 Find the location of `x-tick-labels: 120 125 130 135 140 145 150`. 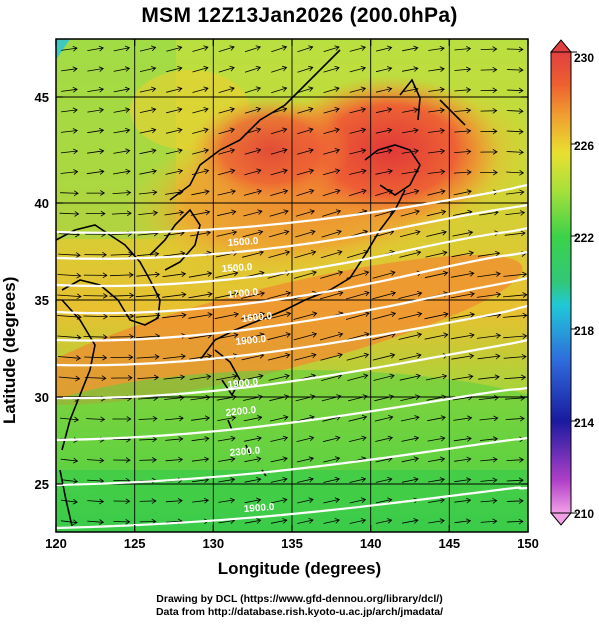

x-tick-labels: 120 125 130 135 140 145 150 is located at coordinates (292, 543).